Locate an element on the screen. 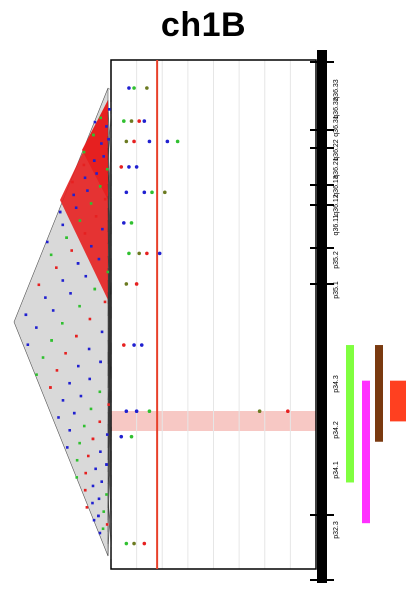  band-label: p34.3 is located at coordinates (336, 384).